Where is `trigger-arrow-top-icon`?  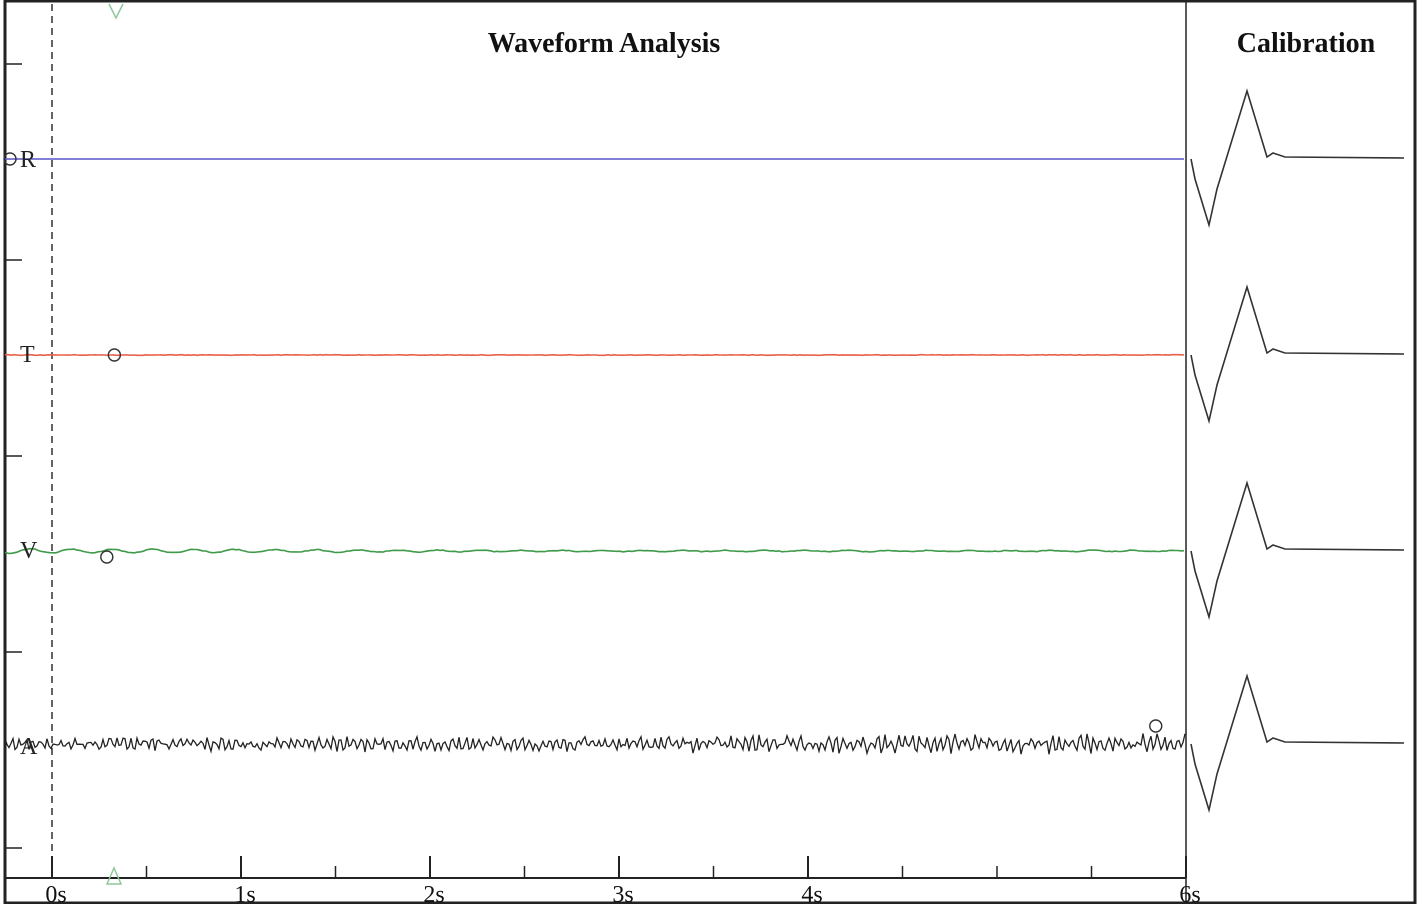 trigger-arrow-top-icon is located at coordinates (116, 11).